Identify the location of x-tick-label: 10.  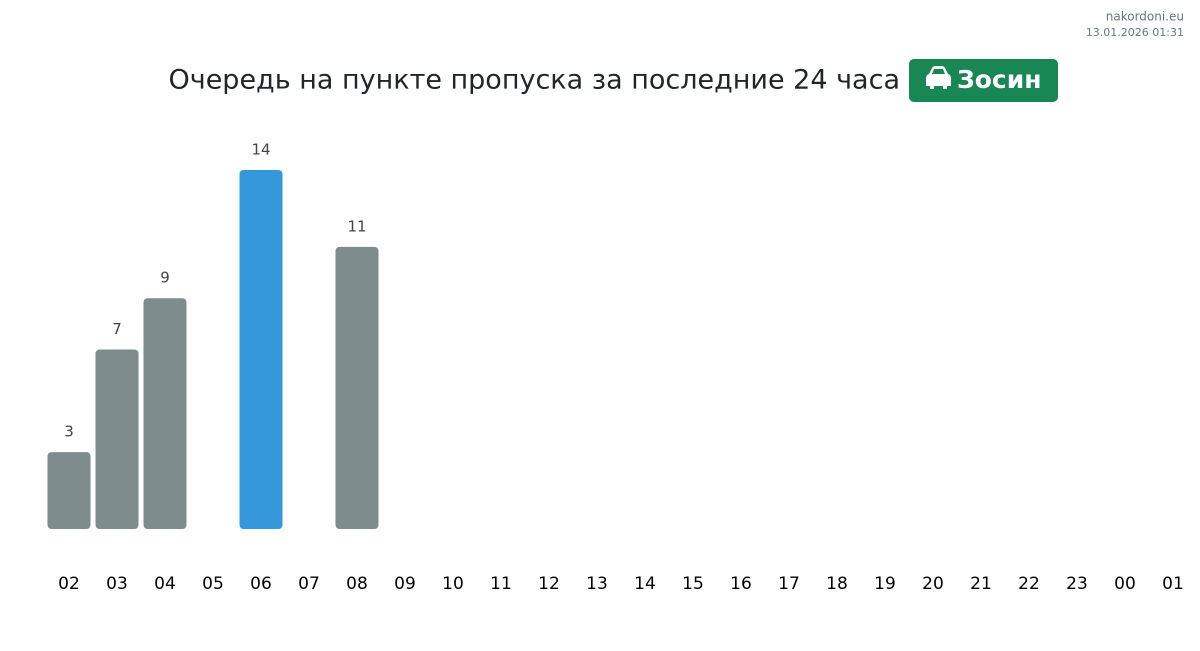
(453, 584).